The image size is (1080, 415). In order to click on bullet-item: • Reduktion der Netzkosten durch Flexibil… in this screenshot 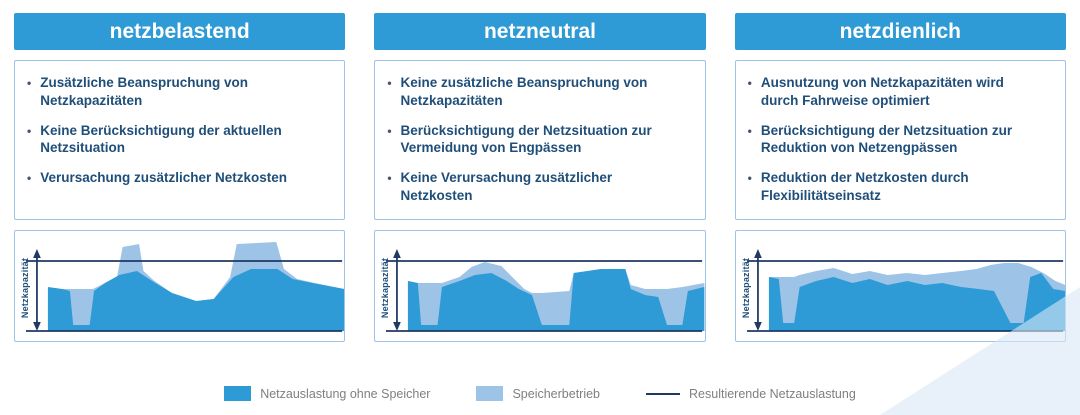, I will do `click(899, 187)`.